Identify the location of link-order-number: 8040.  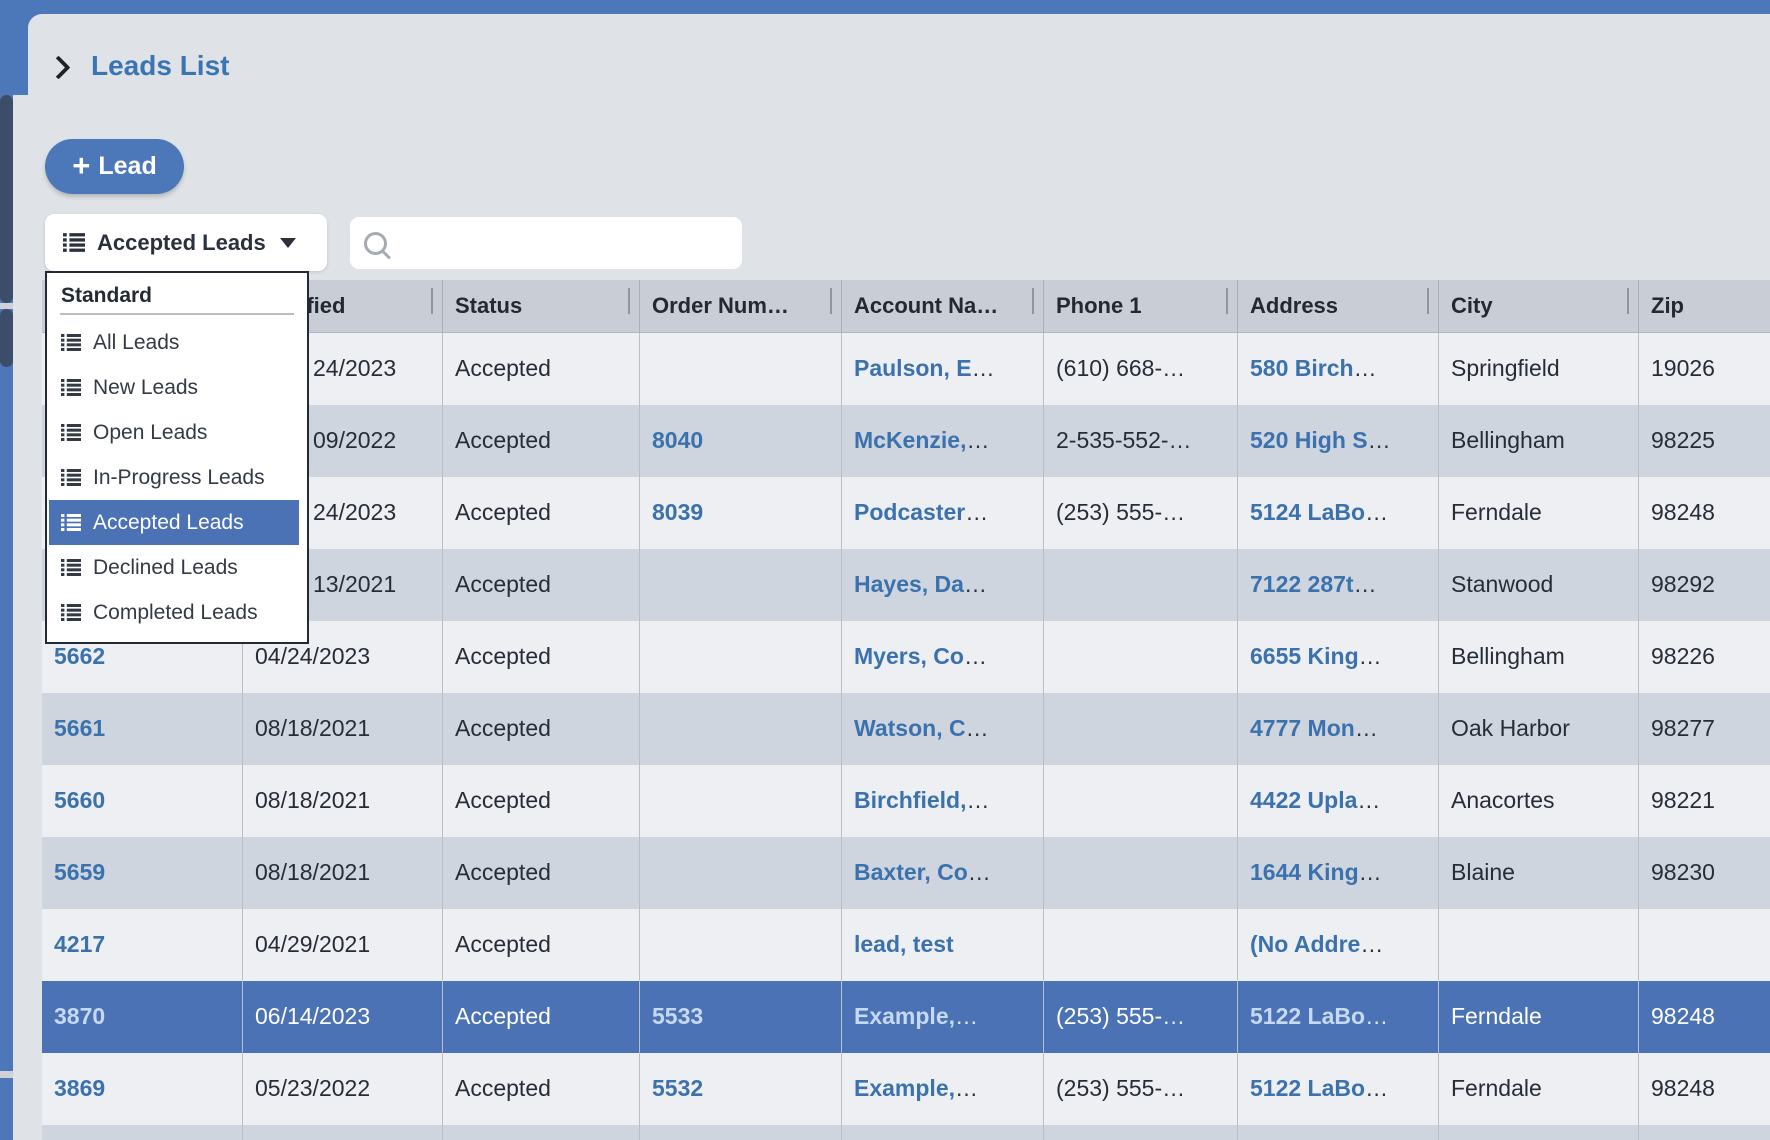
(678, 440).